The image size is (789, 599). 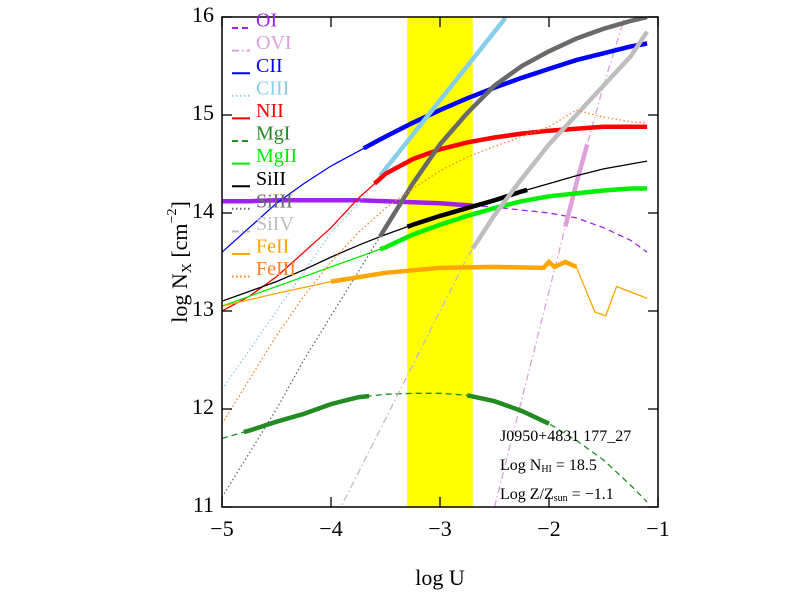 What do you see at coordinates (439, 528) in the screenshot?
I see `x-tick-label: −3` at bounding box center [439, 528].